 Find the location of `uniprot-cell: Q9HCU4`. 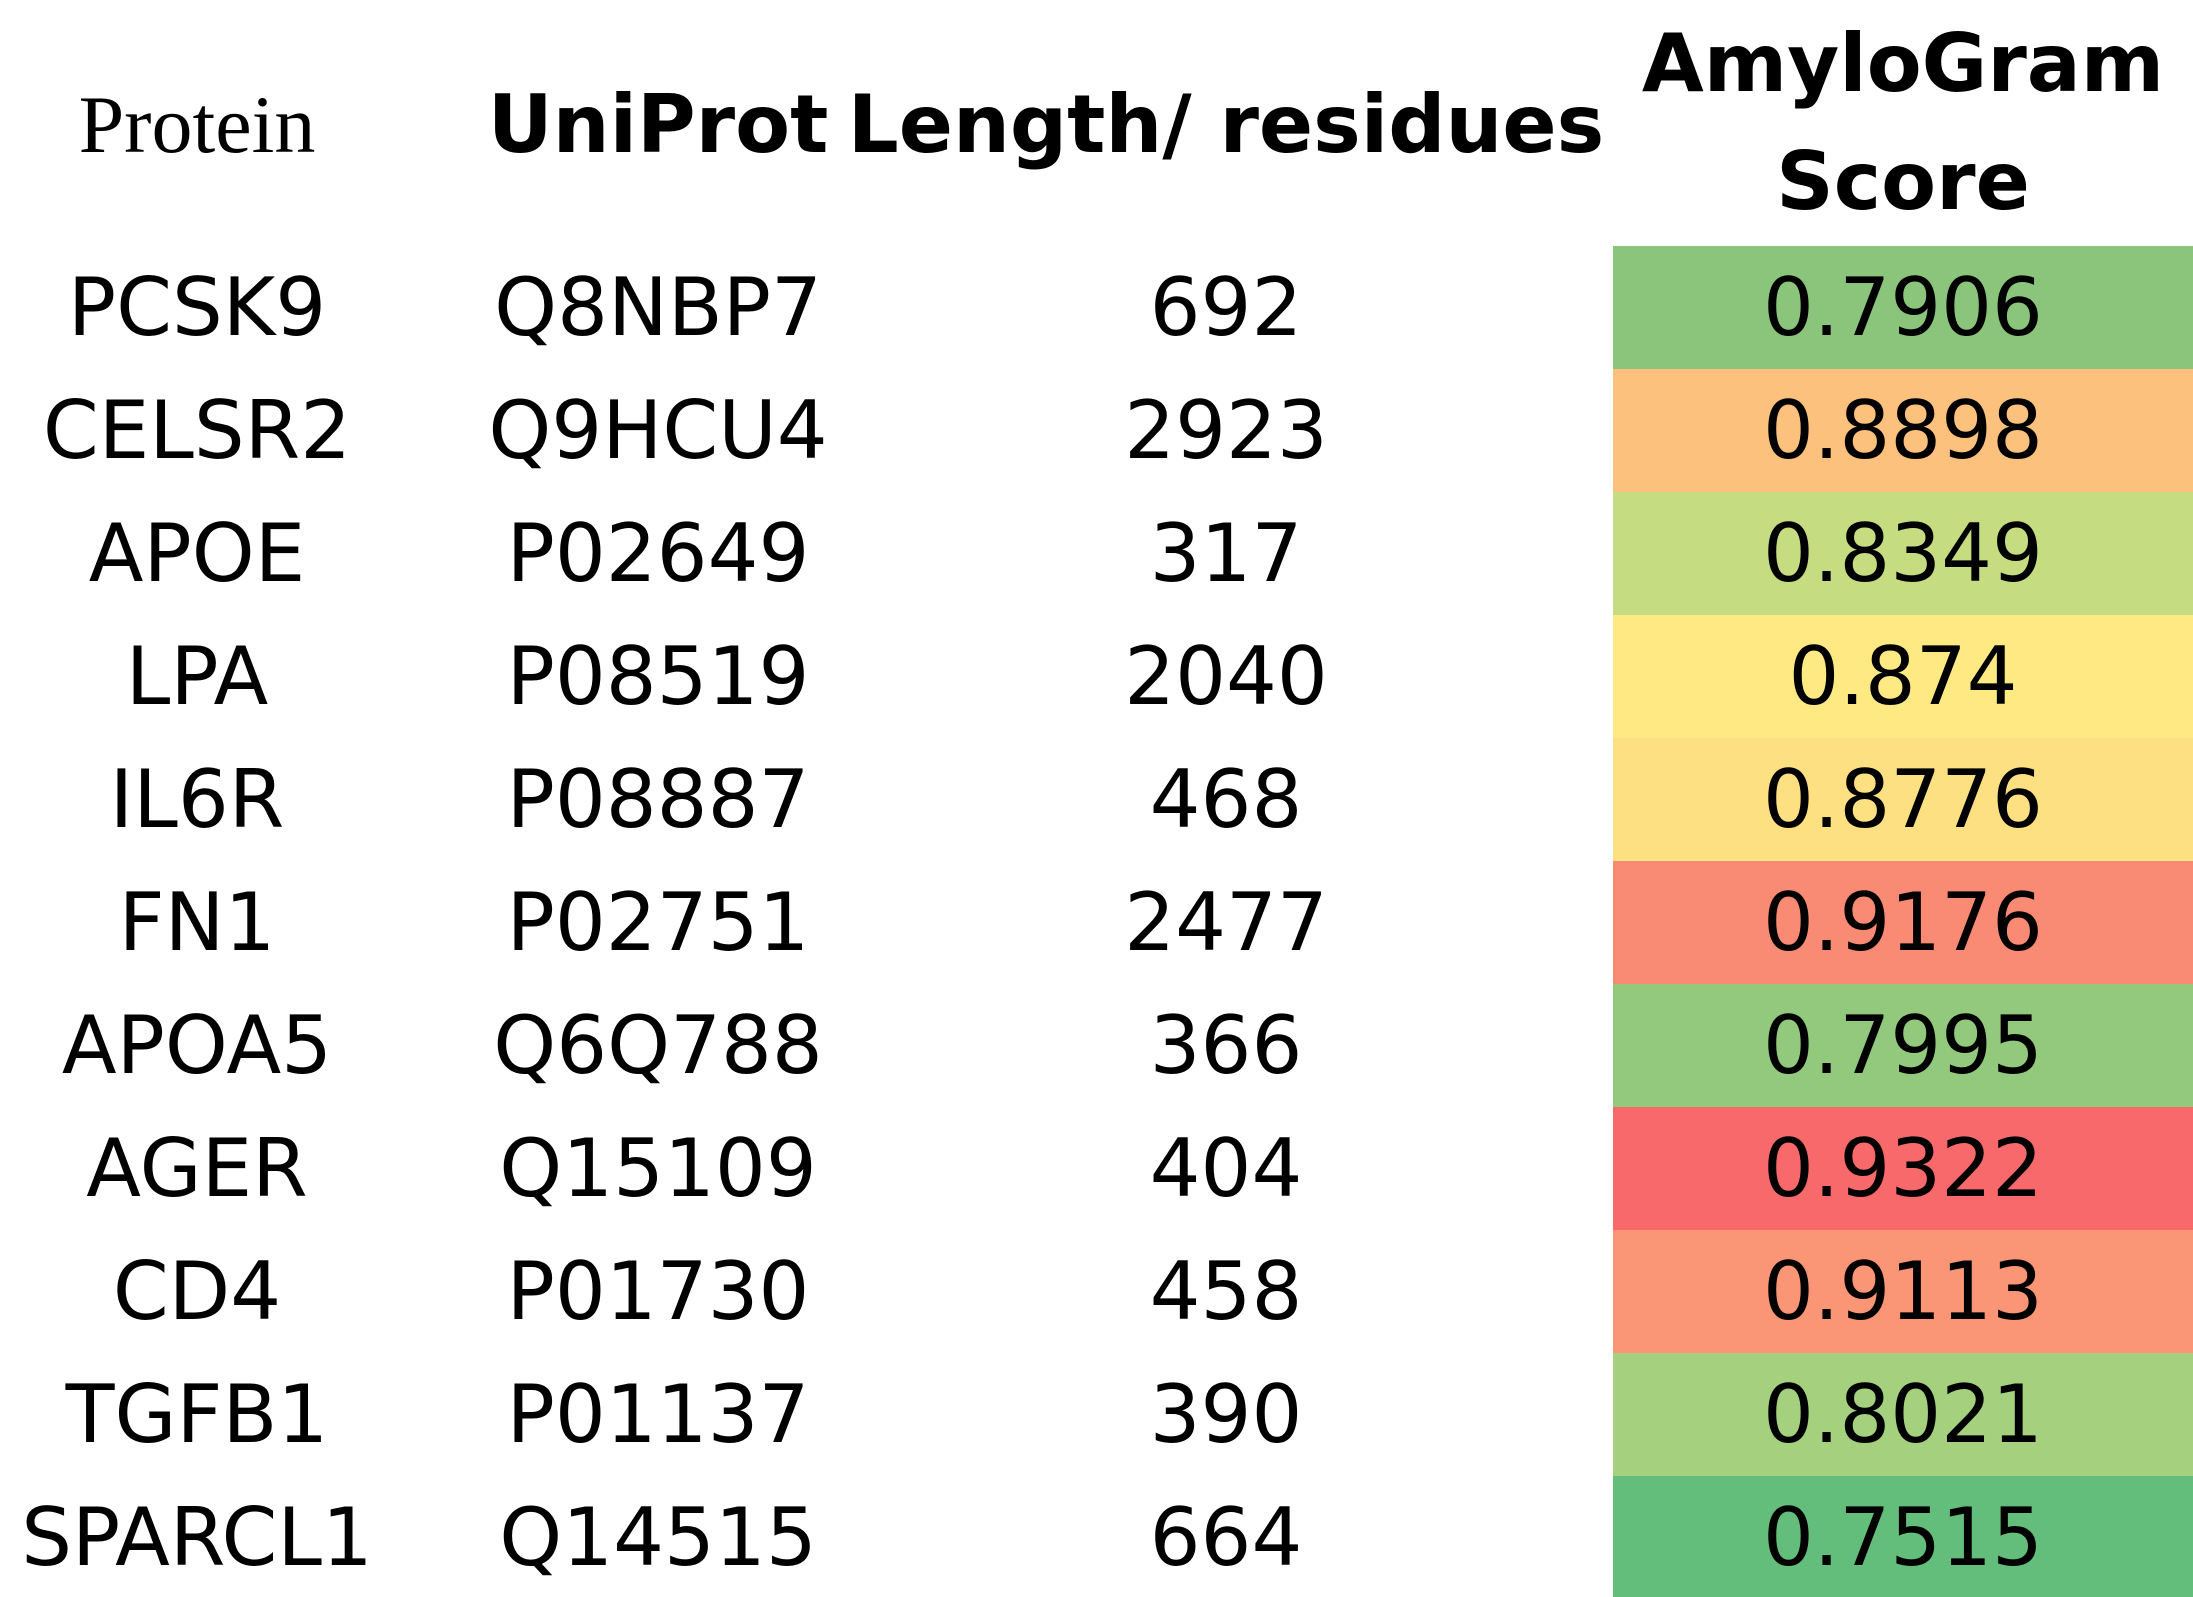

uniprot-cell: Q9HCU4 is located at coordinates (658, 430).